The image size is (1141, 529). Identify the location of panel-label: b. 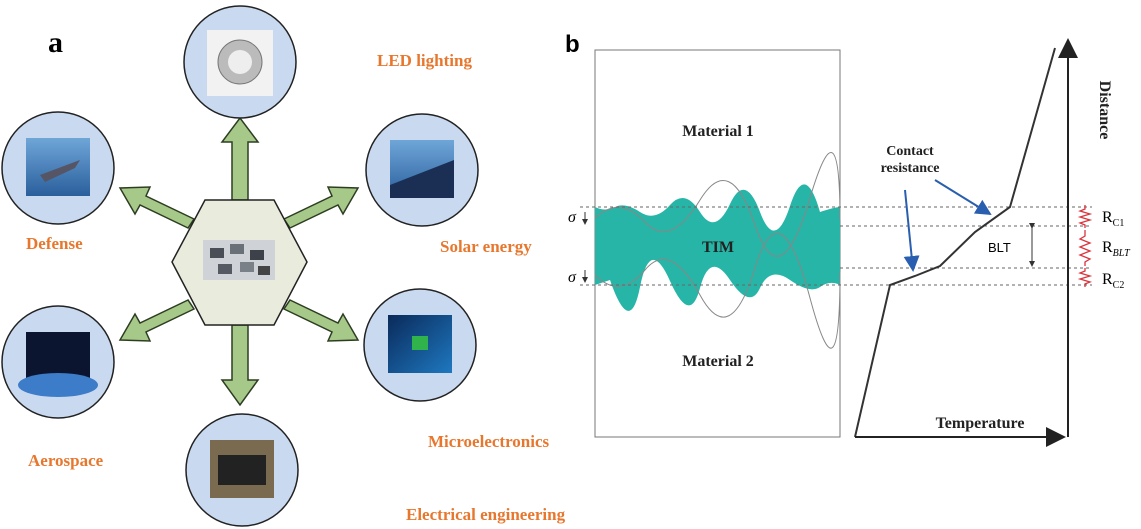
(572, 44).